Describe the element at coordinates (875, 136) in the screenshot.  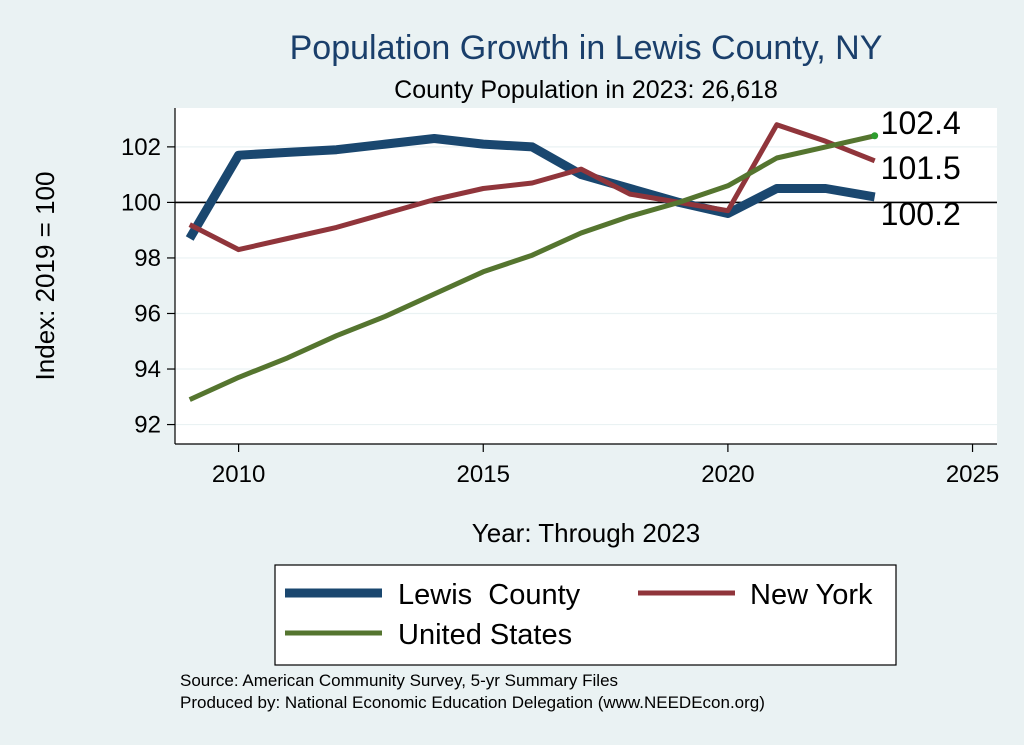
I see `end-point-united-states` at that location.